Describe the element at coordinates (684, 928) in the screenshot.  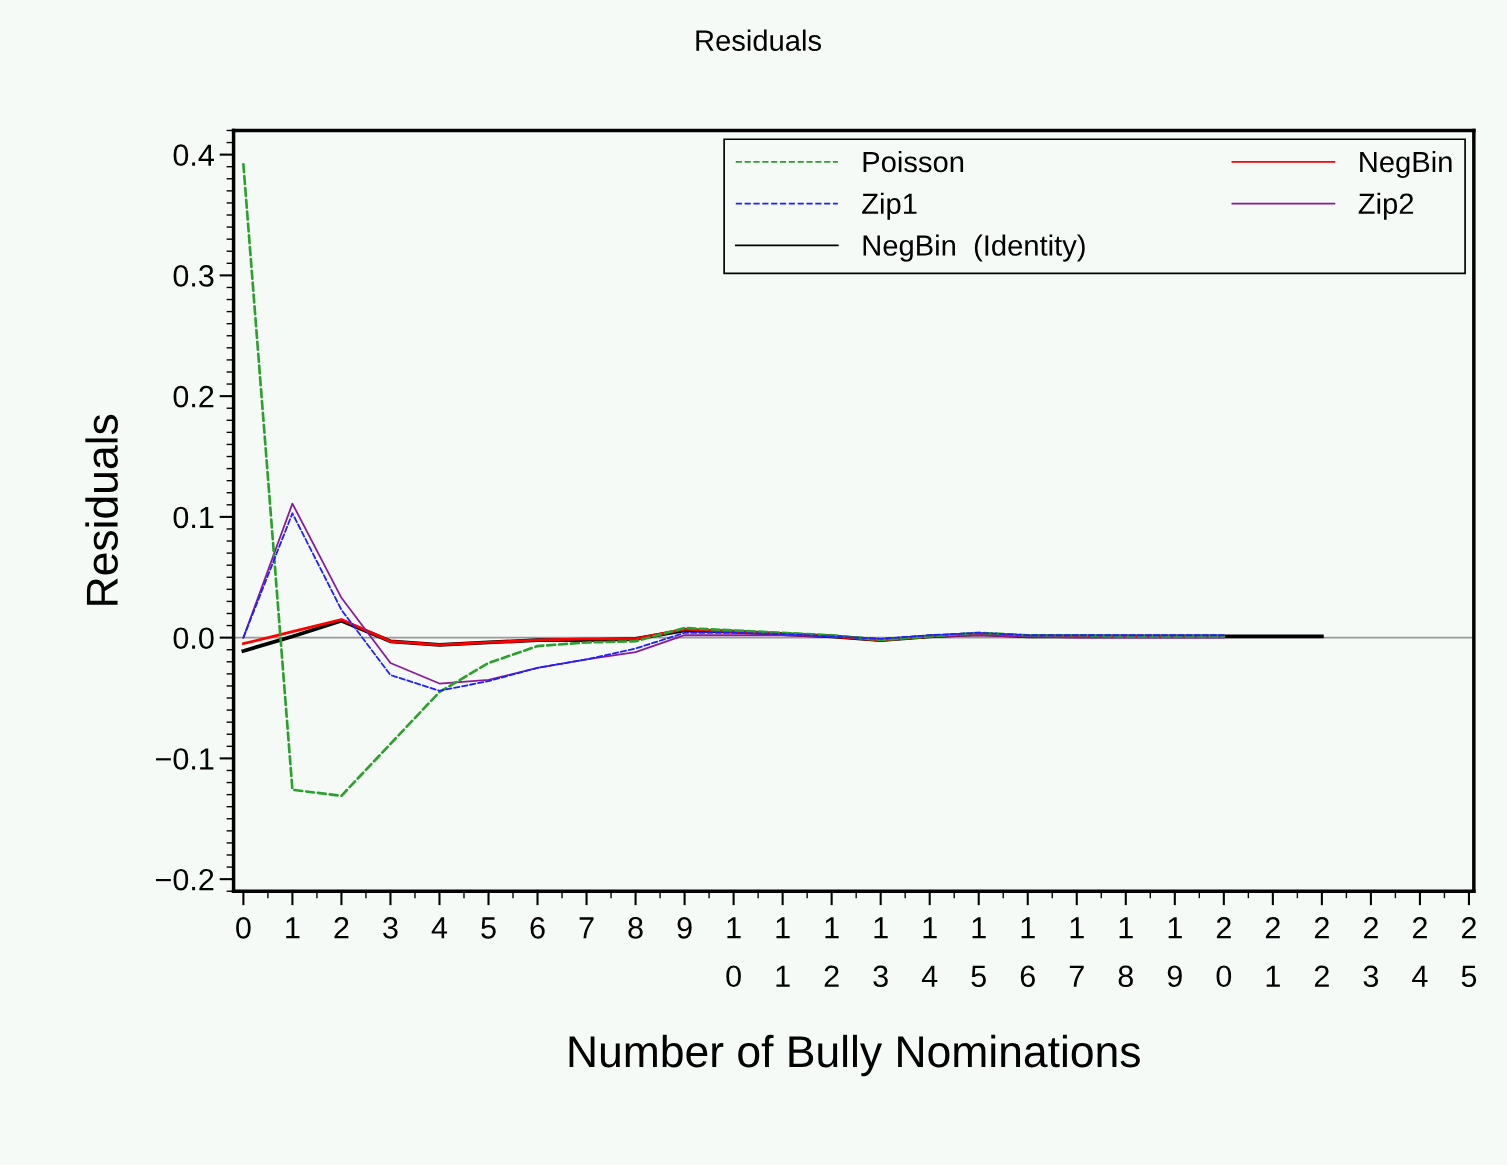
I see `x-tick-label: 9` at that location.